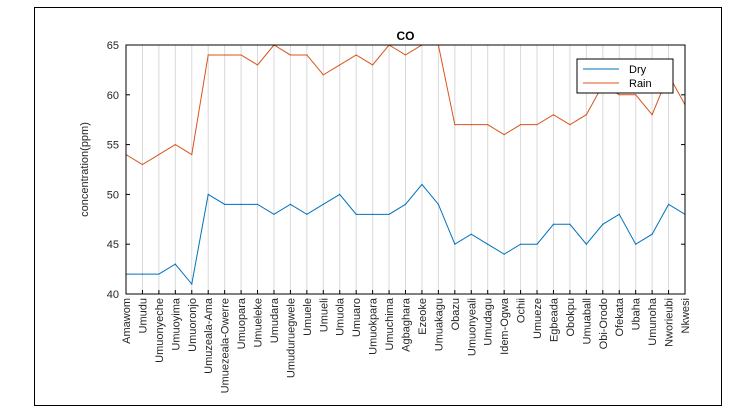 This screenshot has height=412, width=755. Describe the element at coordinates (637, 313) in the screenshot. I see `x-tick-label: Ubaha` at that location.